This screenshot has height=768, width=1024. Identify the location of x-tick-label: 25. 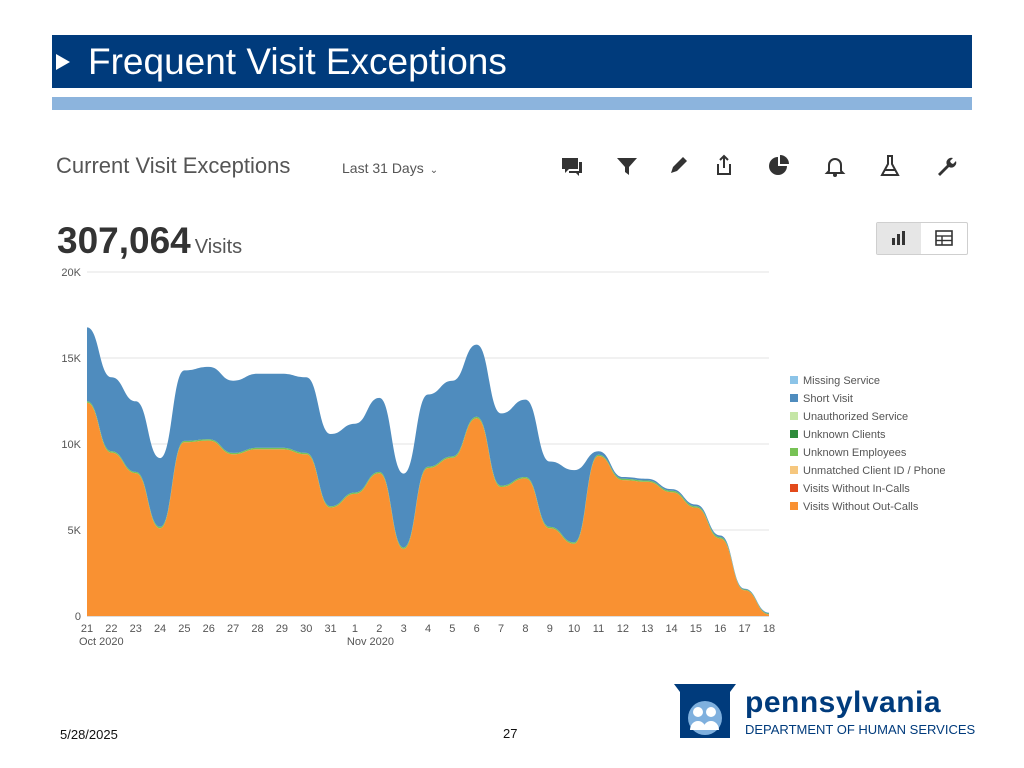
(184, 629).